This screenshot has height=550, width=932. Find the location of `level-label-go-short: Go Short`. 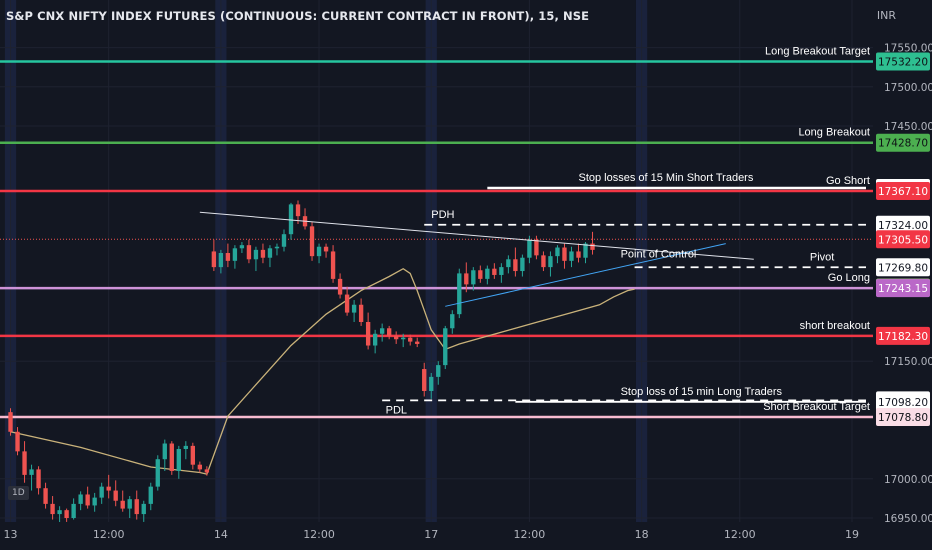

level-label-go-short: Go Short is located at coordinates (848, 181).